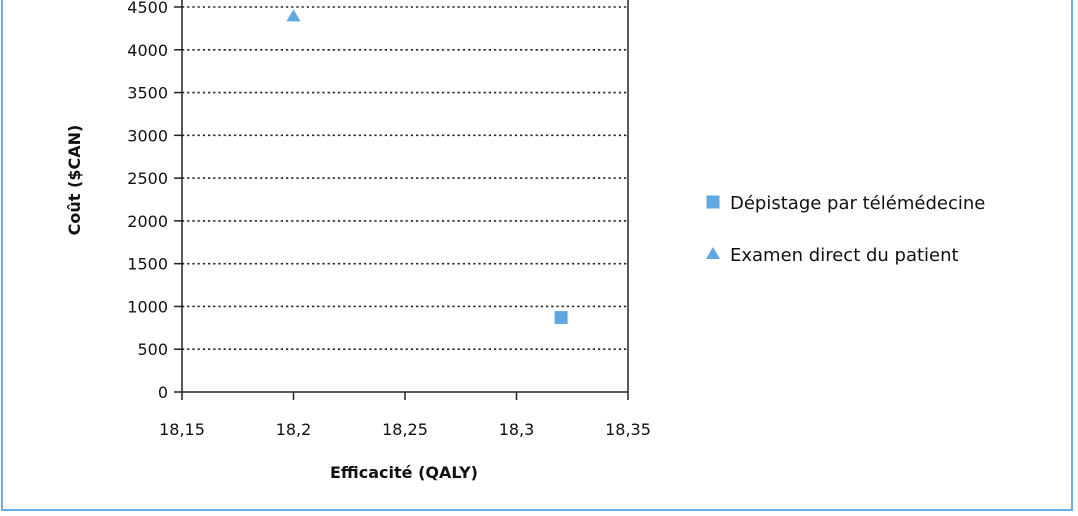 The height and width of the screenshot is (516, 1078). What do you see at coordinates (713, 253) in the screenshot?
I see `legend-triangle-icon` at bounding box center [713, 253].